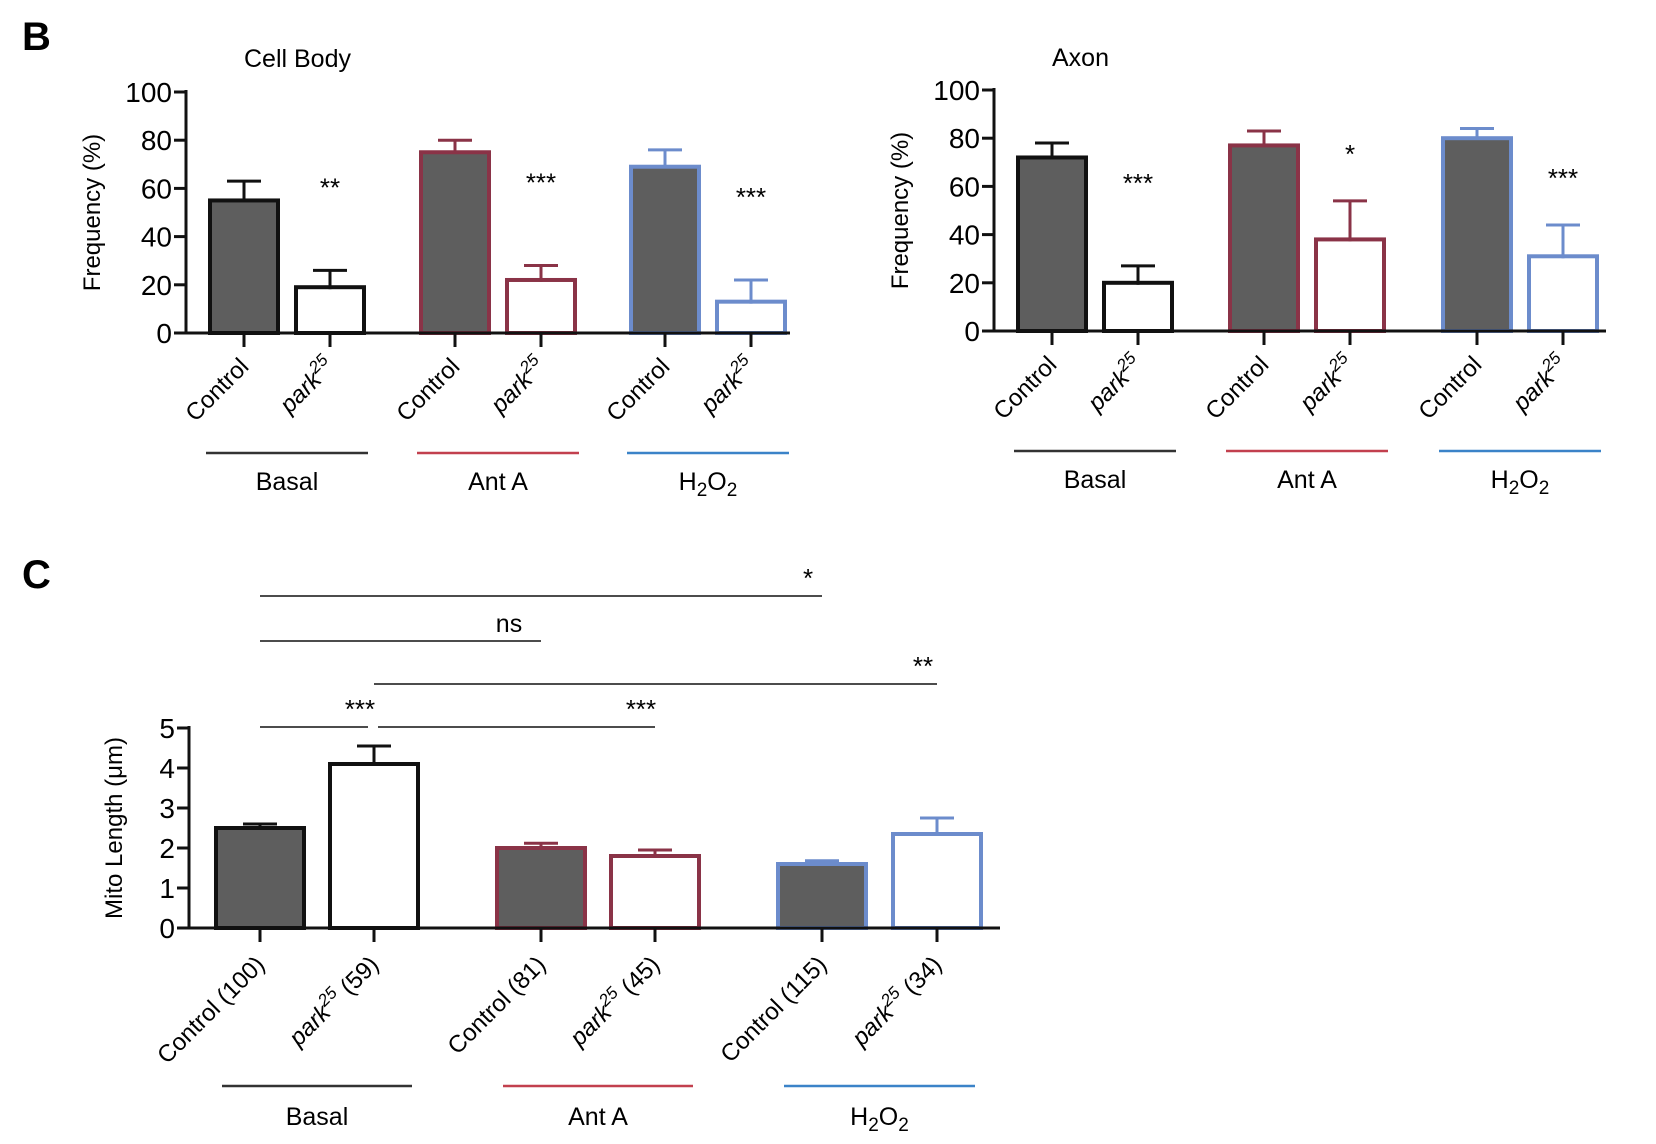 The height and width of the screenshot is (1144, 1656). I want to click on y-tick-label: 2, so click(167, 848).